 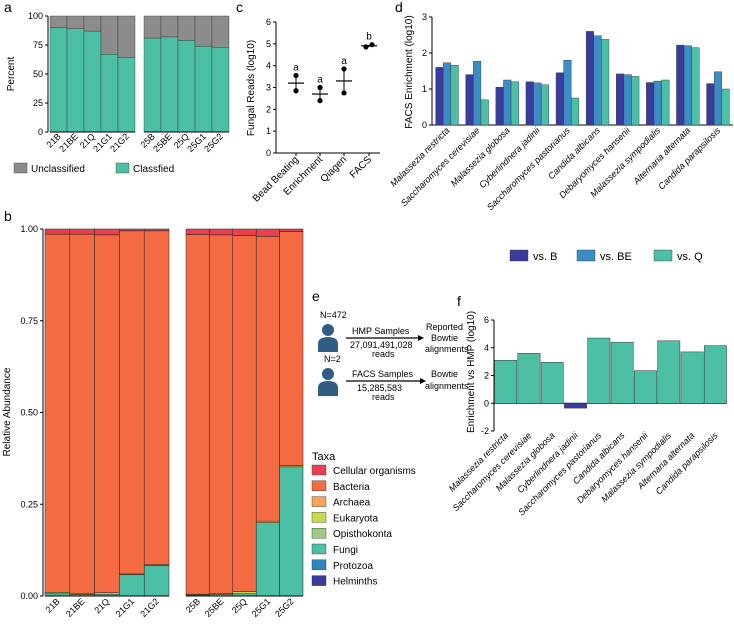 I want to click on x-tick-label: 25B, so click(x=193, y=605).